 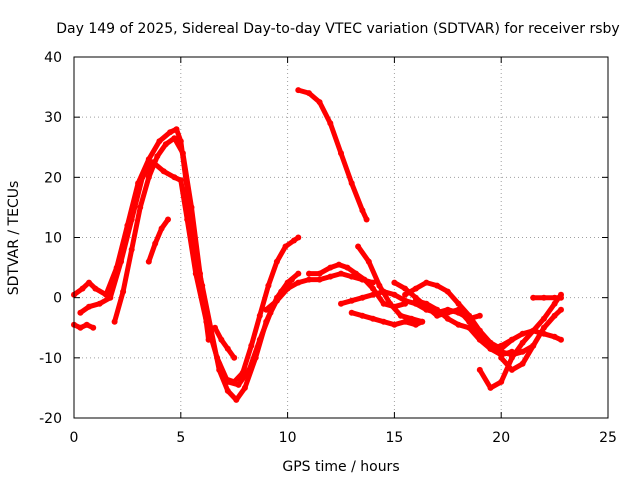 I want to click on y-tick-label: 10, so click(x=53, y=239).